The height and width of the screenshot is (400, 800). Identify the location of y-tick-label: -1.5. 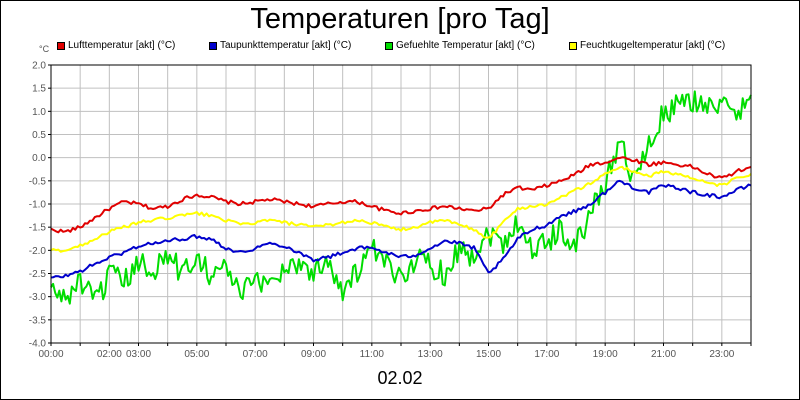
(38, 228).